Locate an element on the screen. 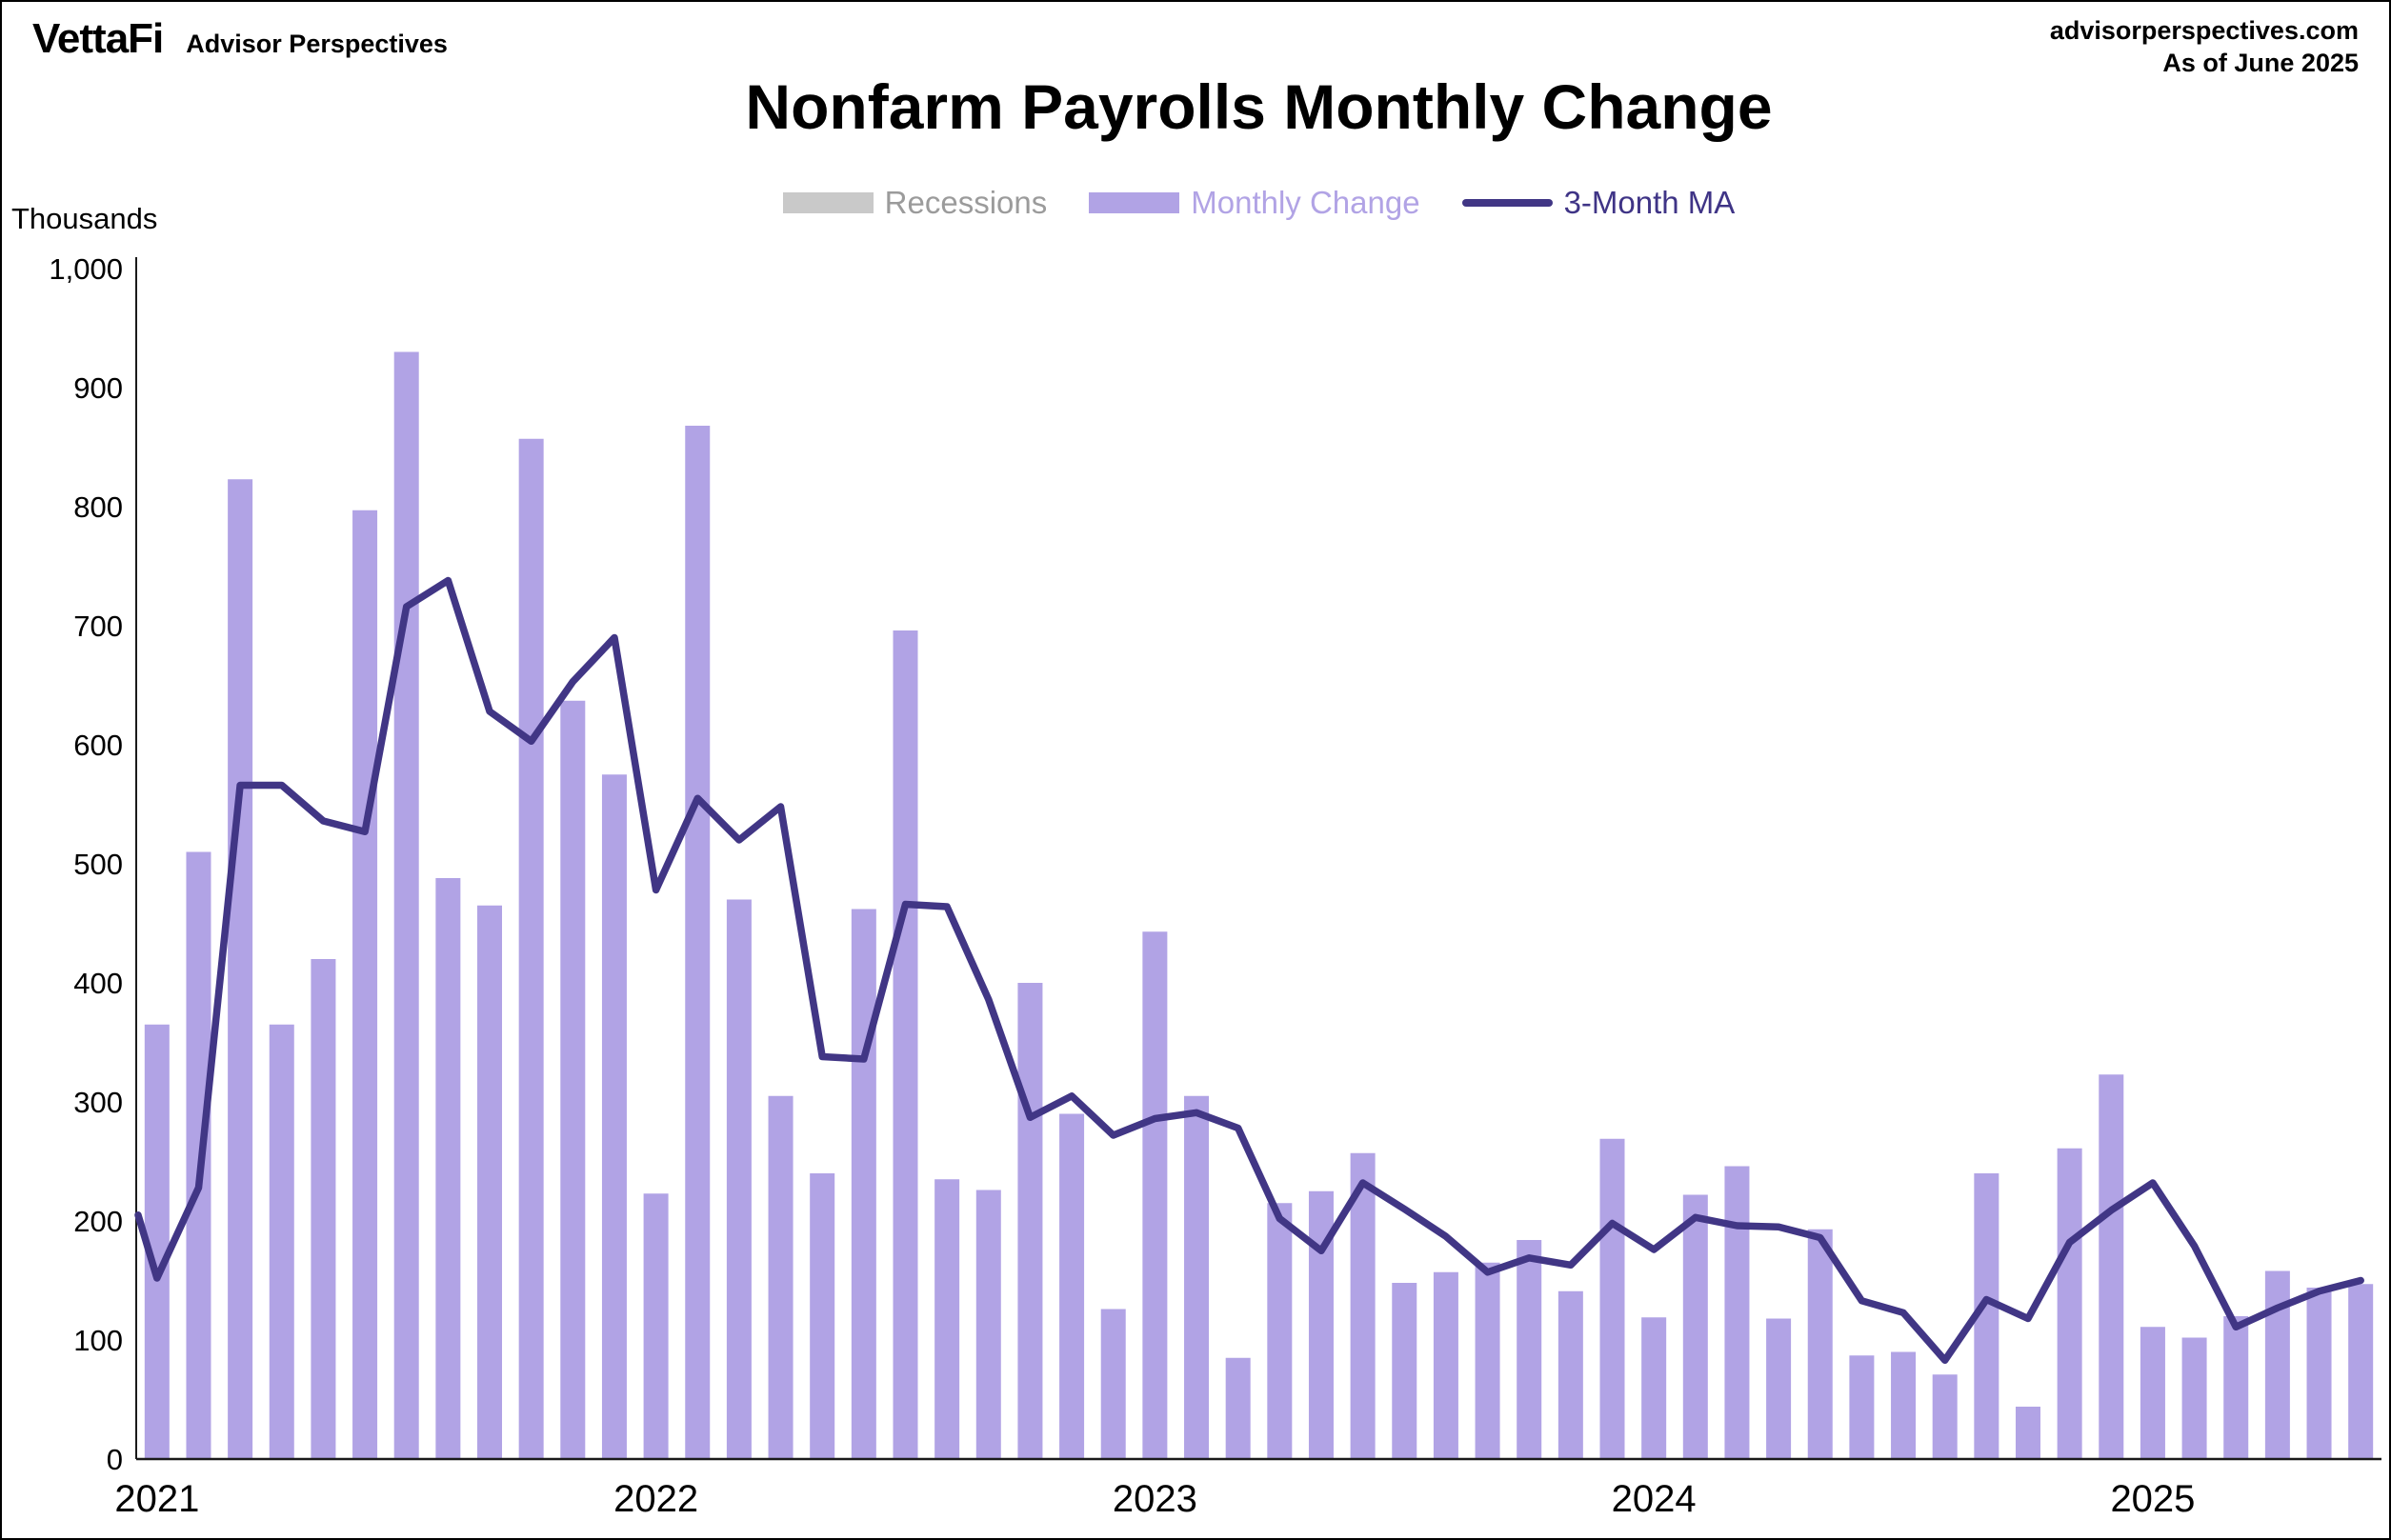  legend-item-3-month-ma: 3-Month MA is located at coordinates (1598, 203).